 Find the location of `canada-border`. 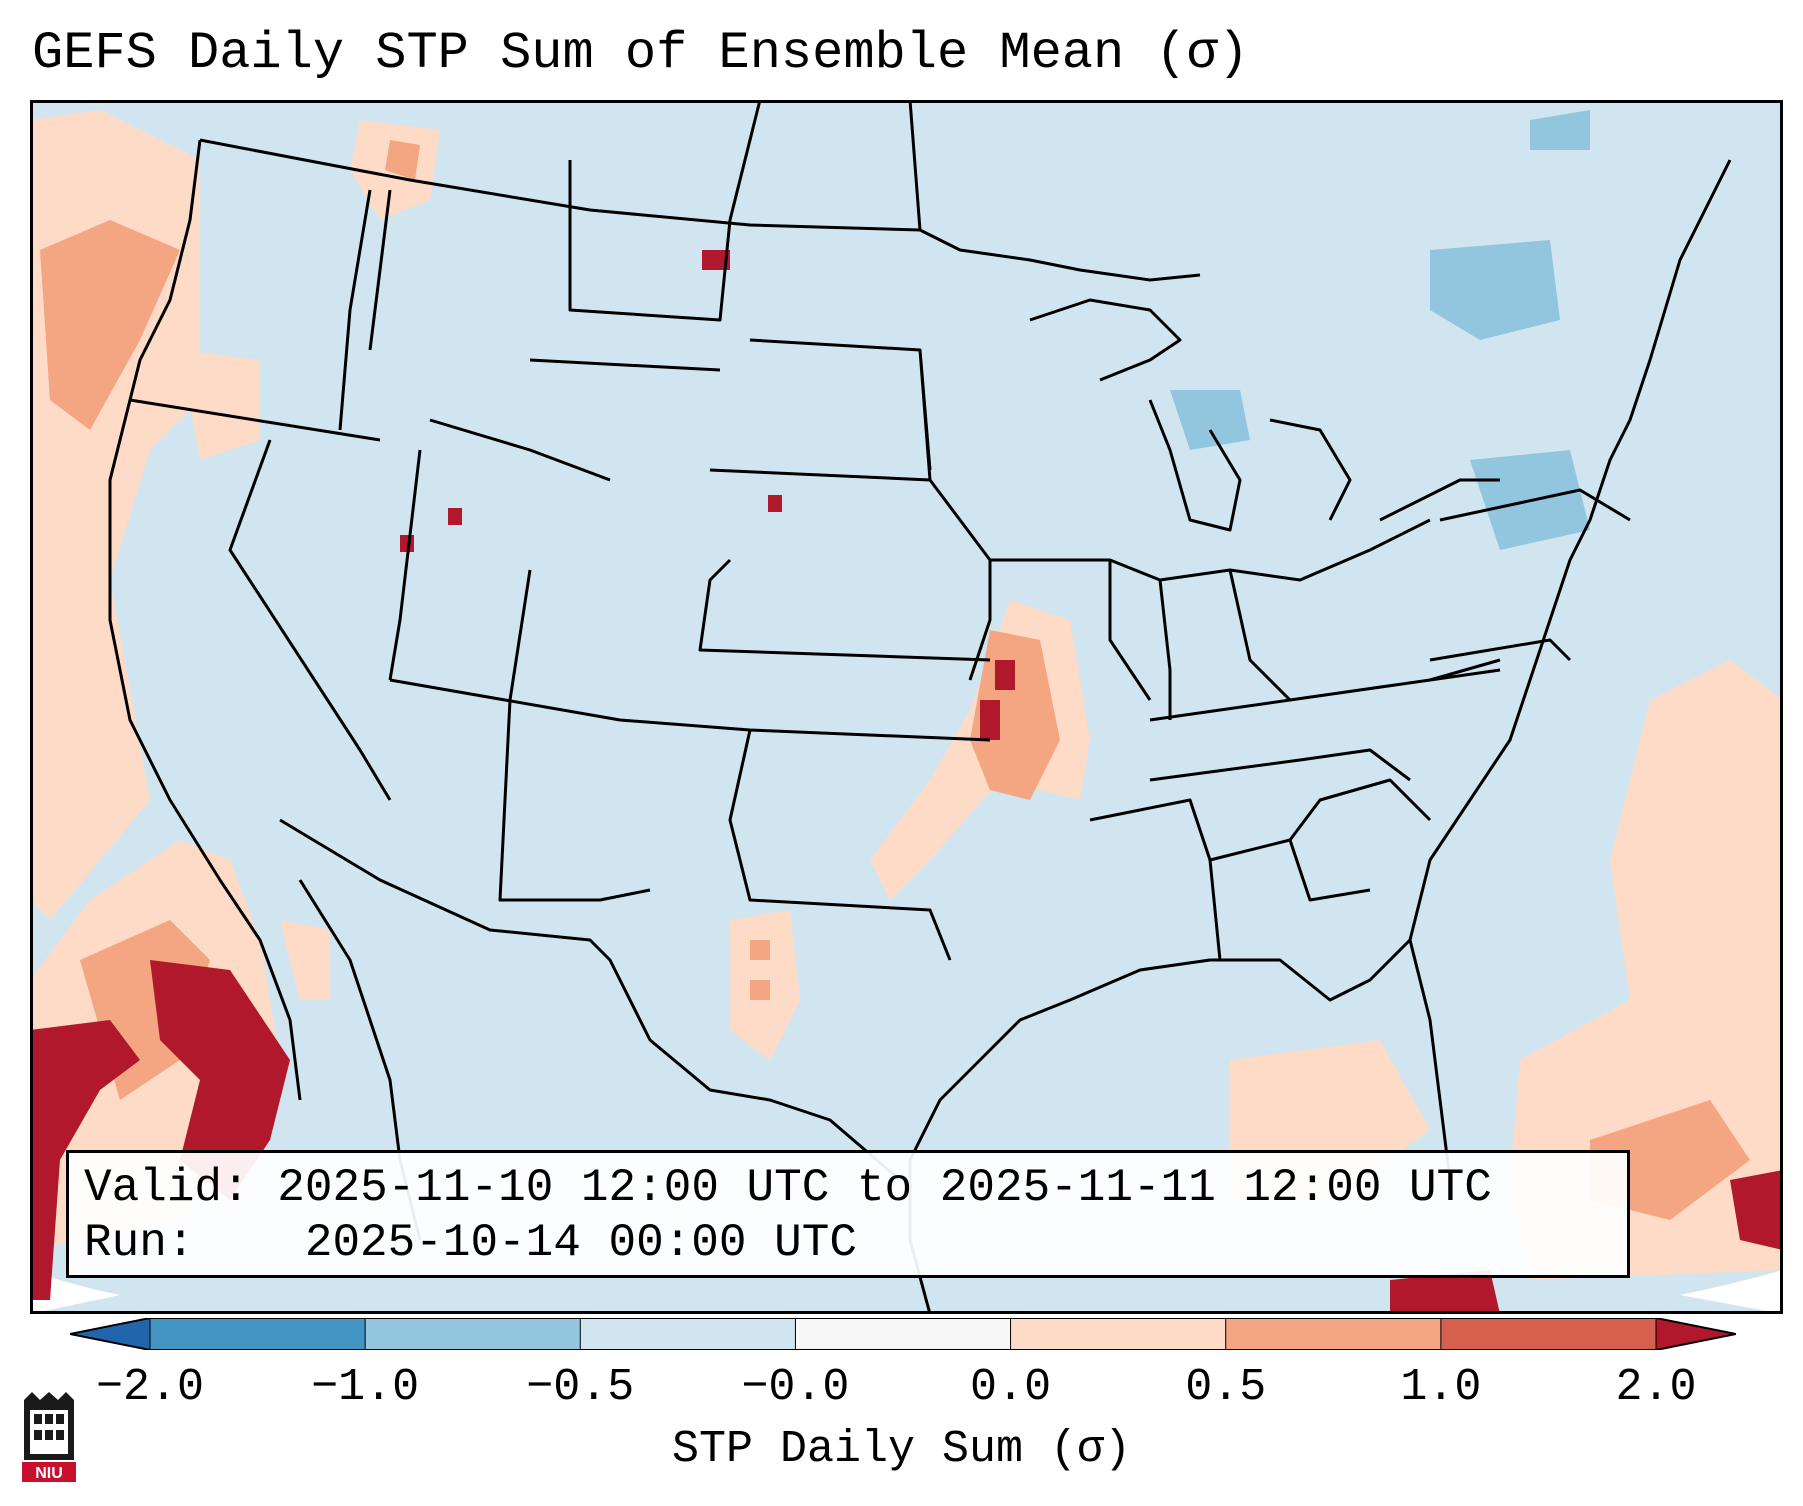

canada-border is located at coordinates (700, 210).